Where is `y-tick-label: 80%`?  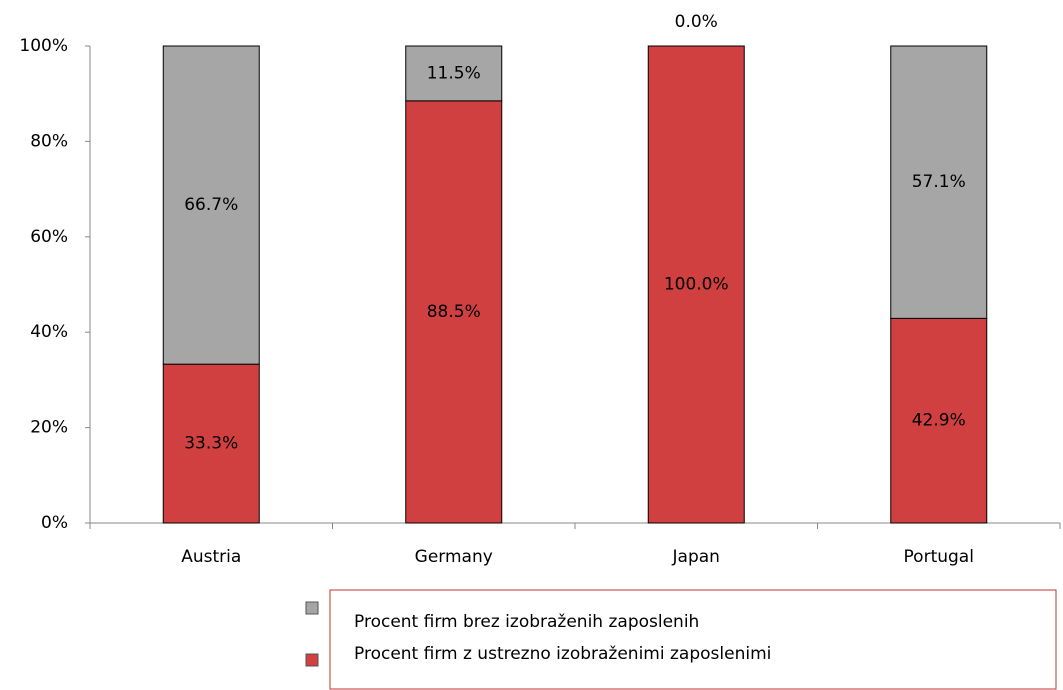
y-tick-label: 80% is located at coordinates (49, 141).